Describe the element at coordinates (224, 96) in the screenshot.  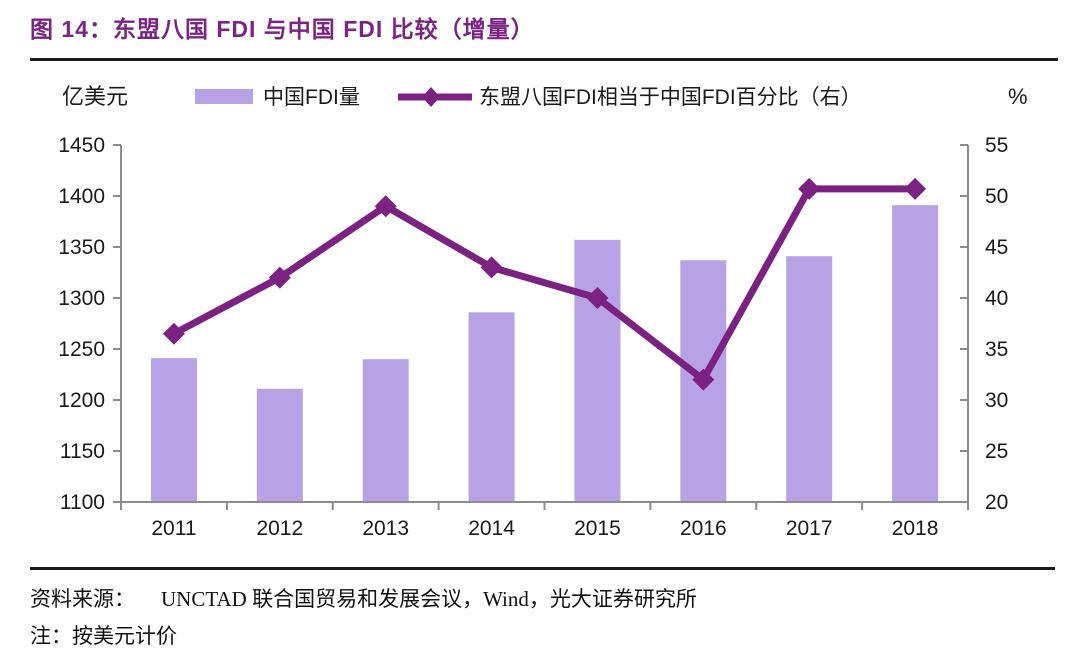
I see `legend-bar-swatch` at that location.